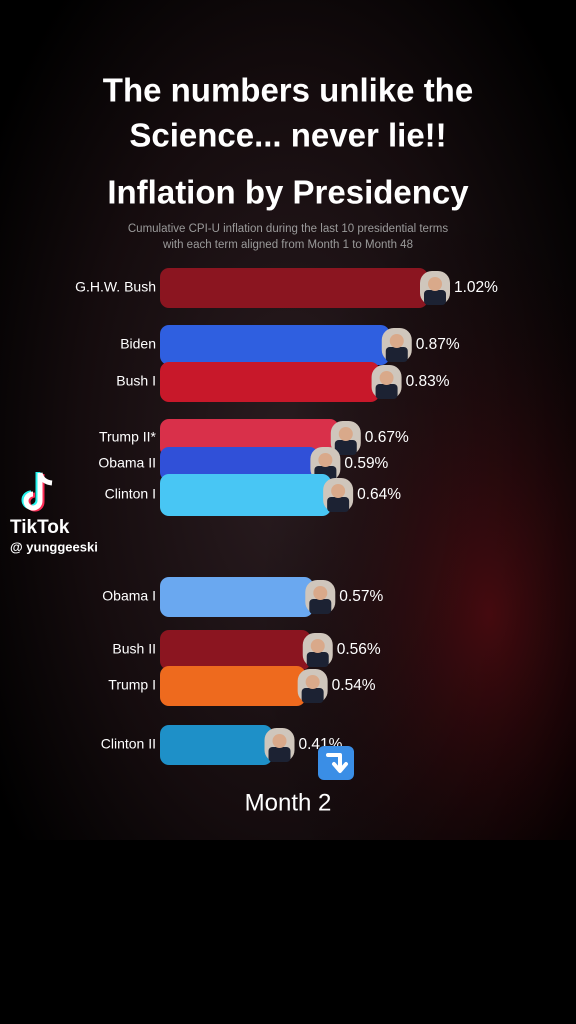 The image size is (576, 1024). I want to click on arrow-icon, so click(336, 763).